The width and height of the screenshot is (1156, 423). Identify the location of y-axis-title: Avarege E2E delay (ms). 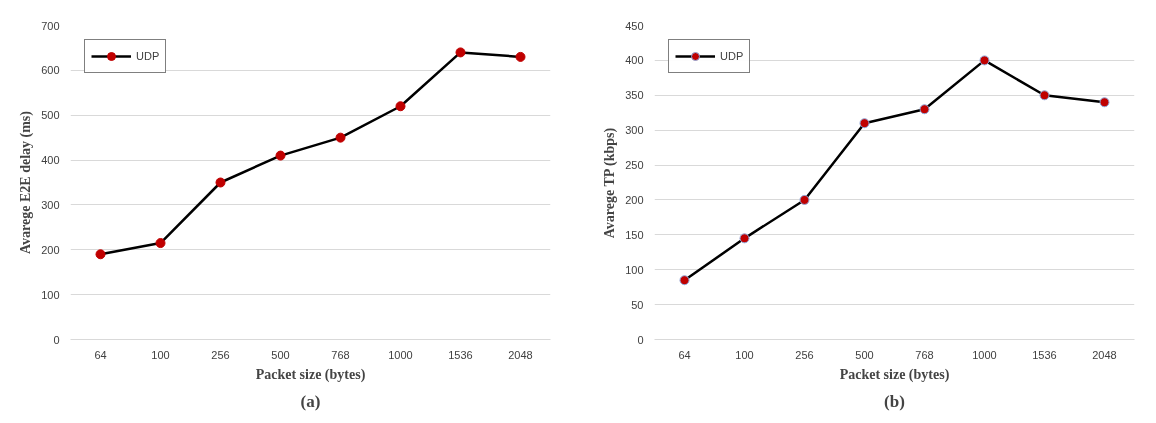
(26, 182).